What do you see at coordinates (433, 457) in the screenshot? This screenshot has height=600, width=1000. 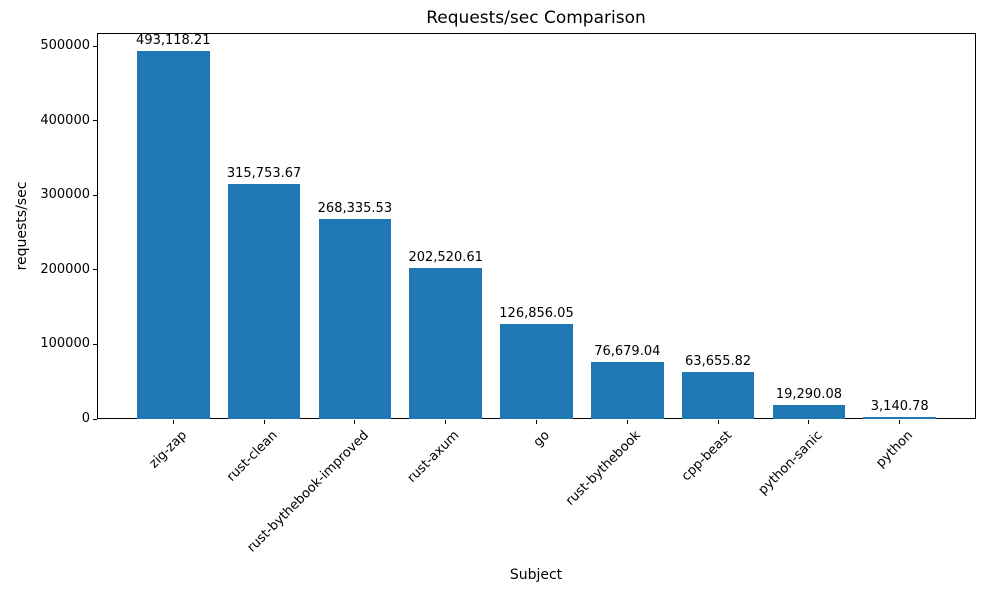 I see `x-tick-label: rust-axum` at bounding box center [433, 457].